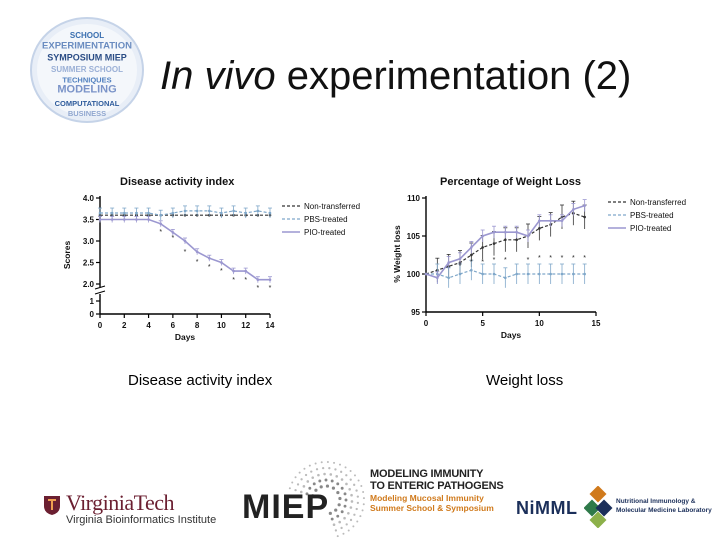 The height and width of the screenshot is (540, 720). I want to click on y-tick-label: 1, so click(92, 301).